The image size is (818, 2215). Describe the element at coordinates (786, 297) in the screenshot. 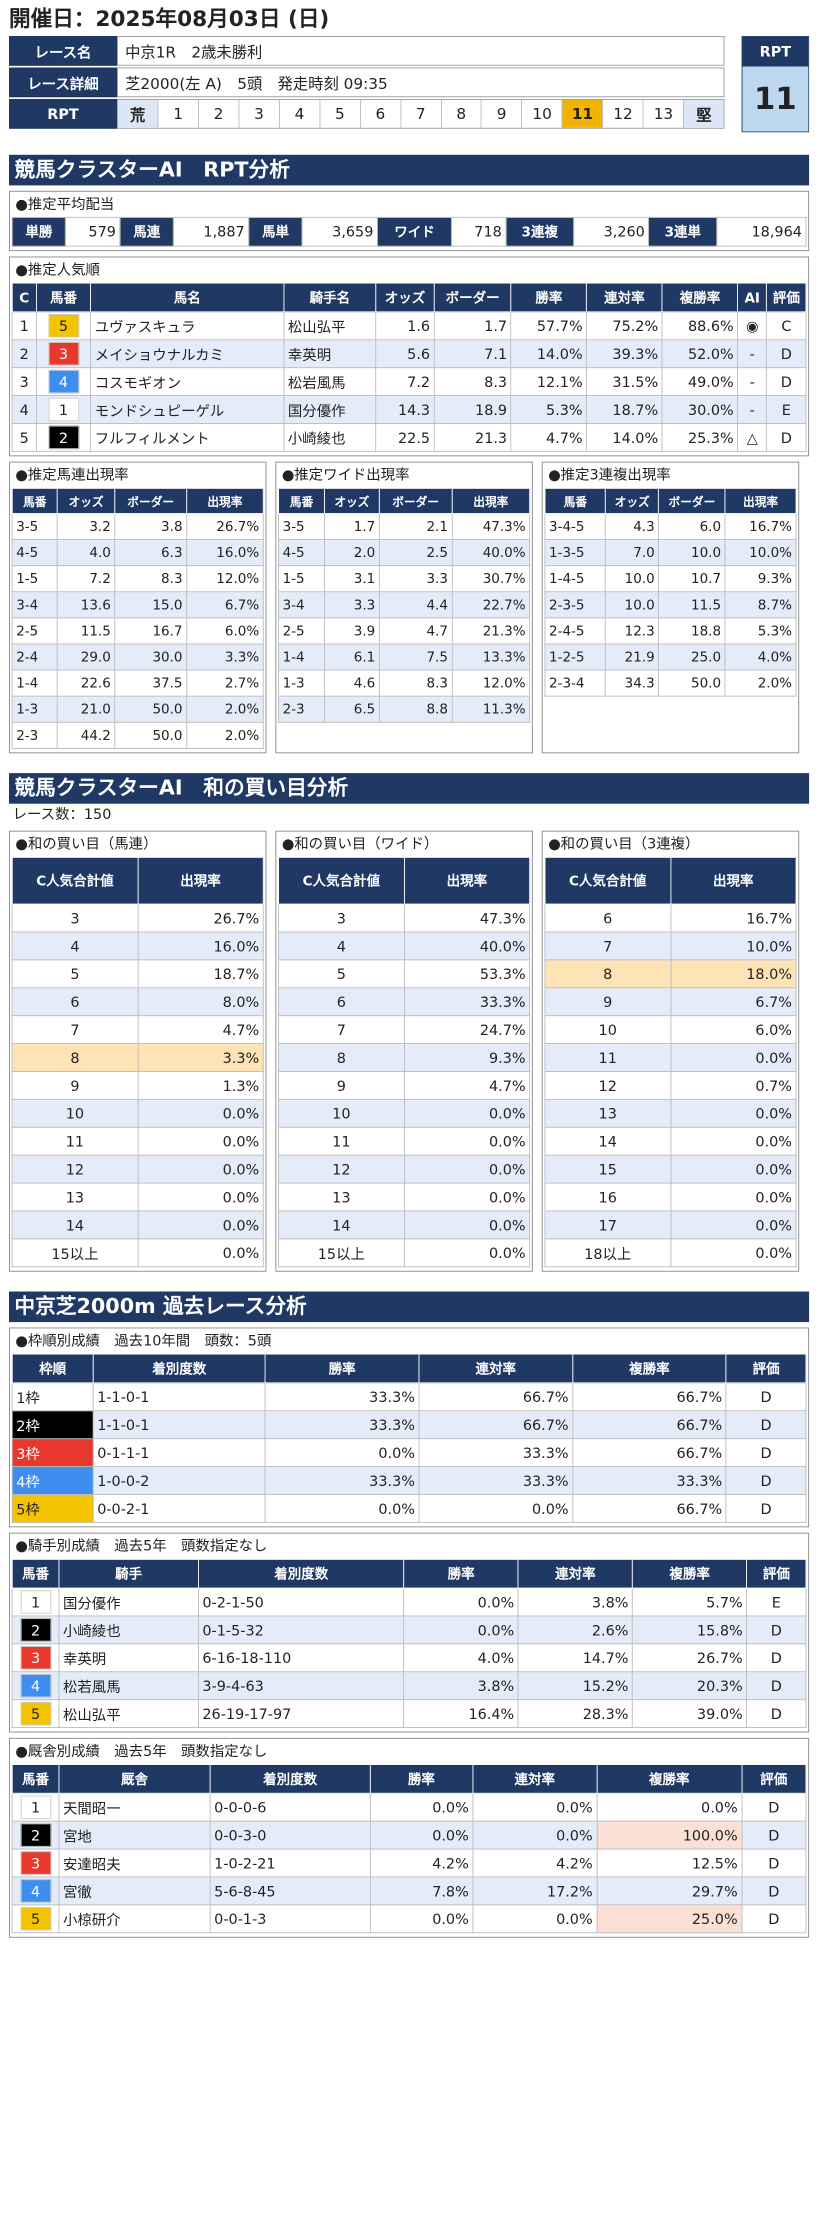

I see `col-header: 評価` at that location.